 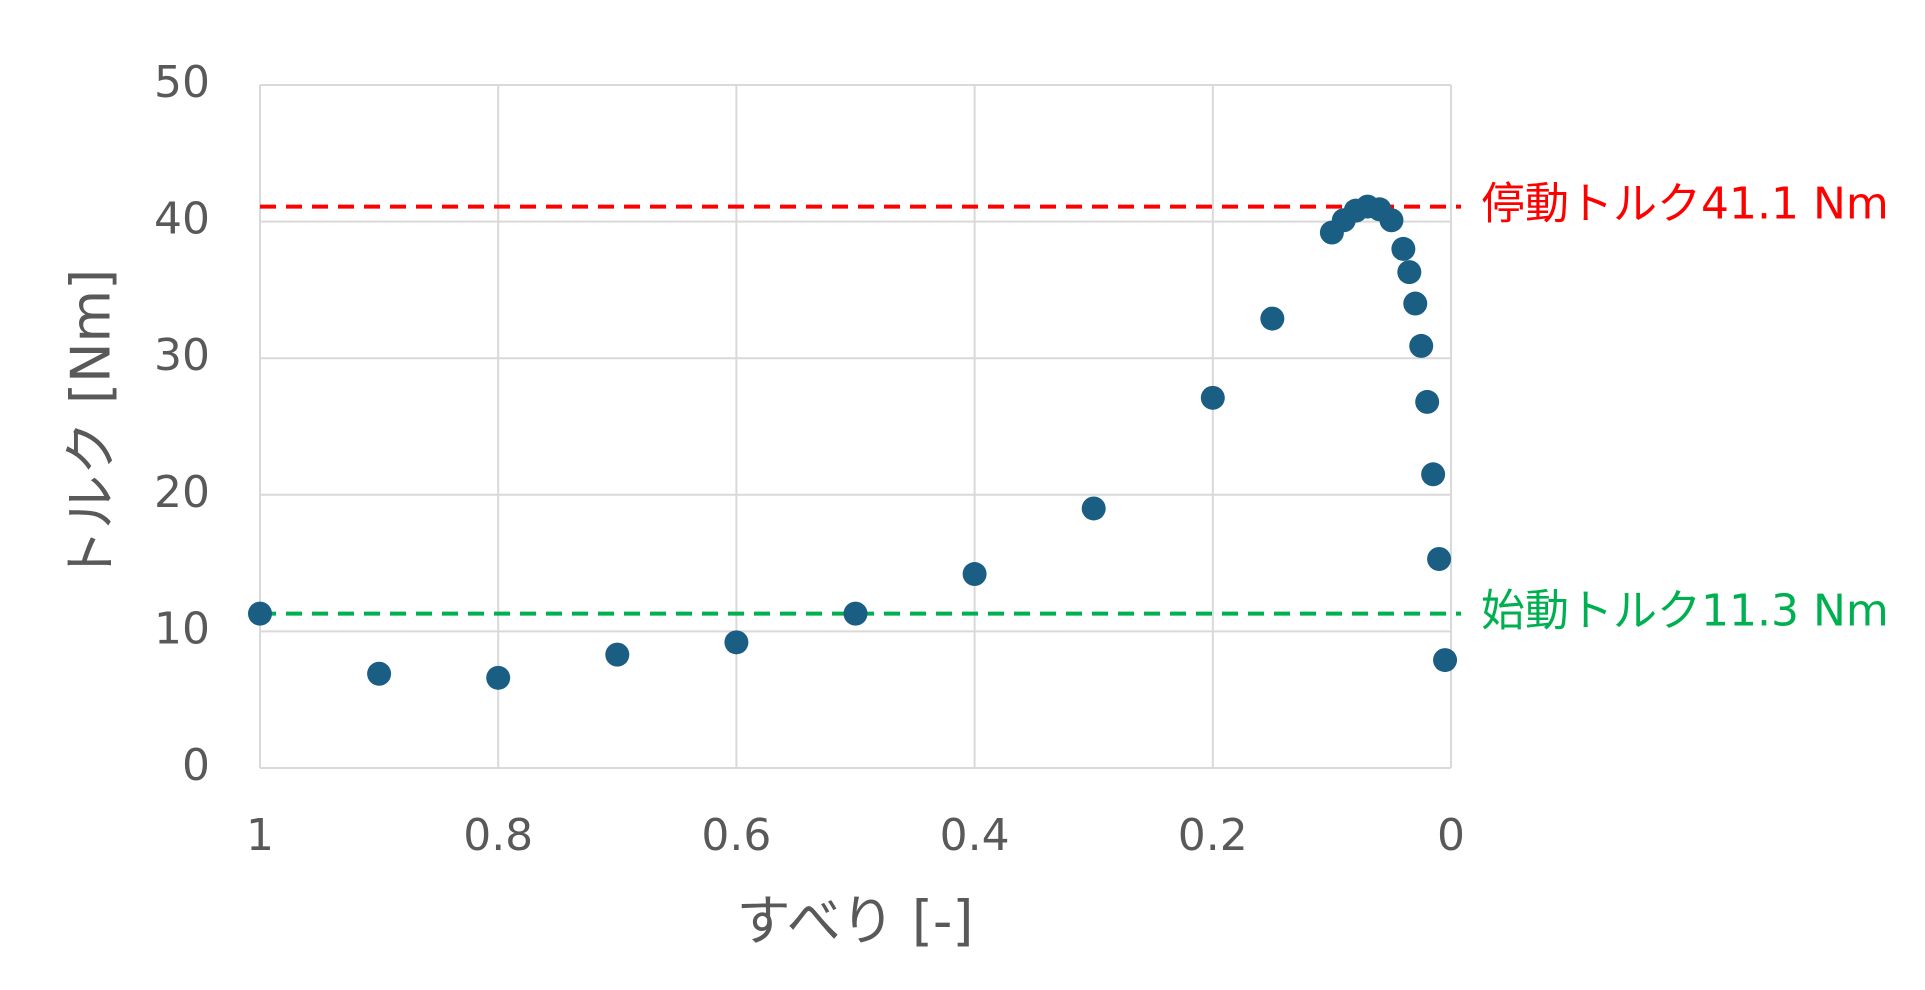 What do you see at coordinates (1685, 611) in the screenshot?
I see `reference-label: 始動トルク11.3 Nm` at bounding box center [1685, 611].